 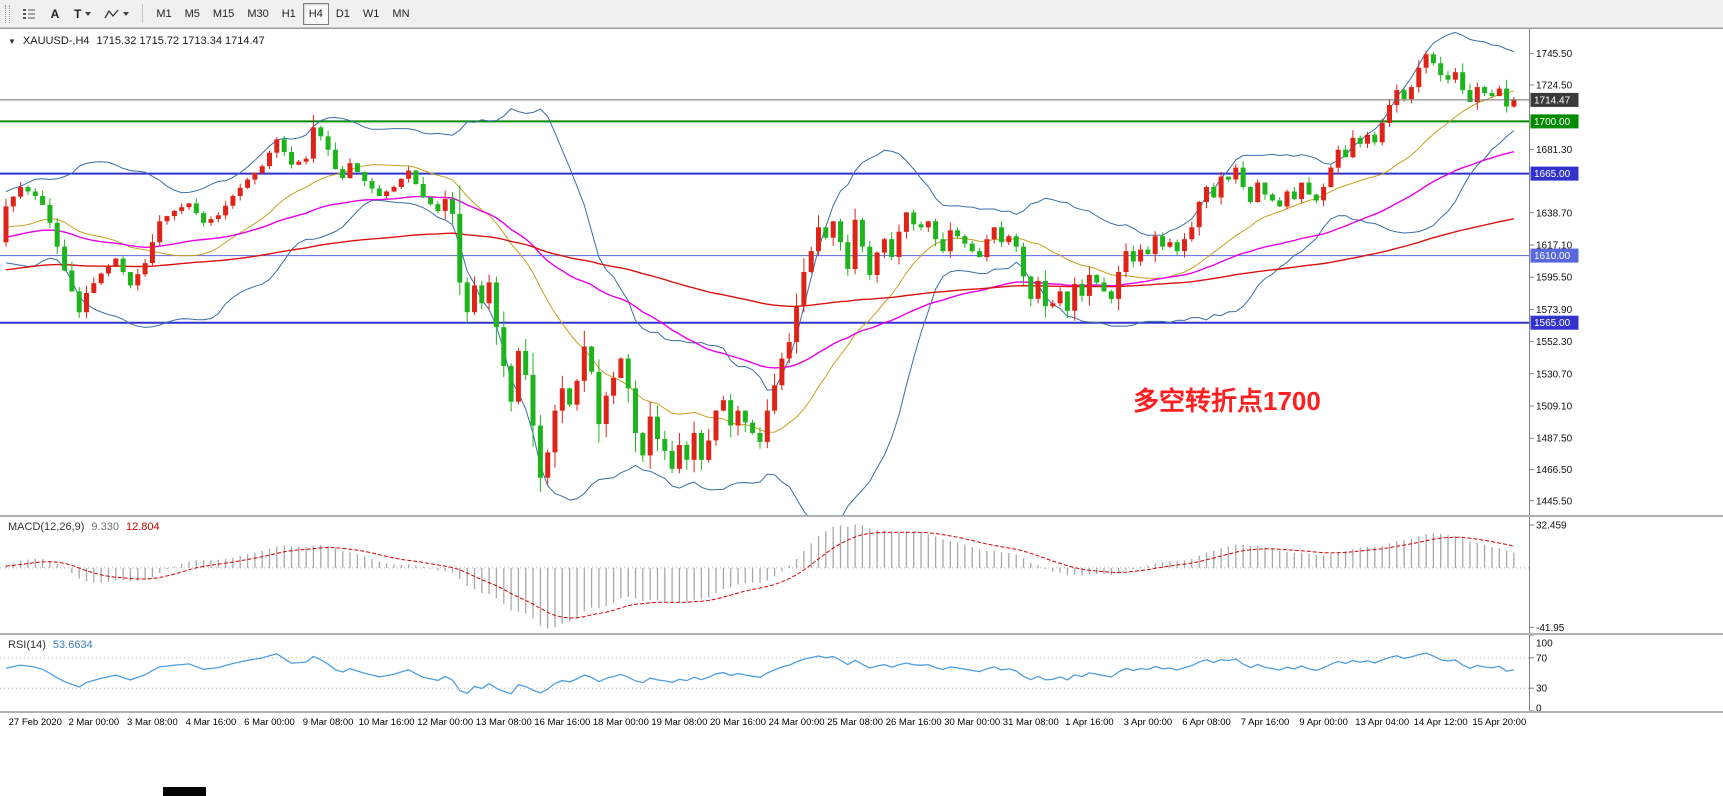 I want to click on svg-text: 1700.00, so click(x=1552, y=122).